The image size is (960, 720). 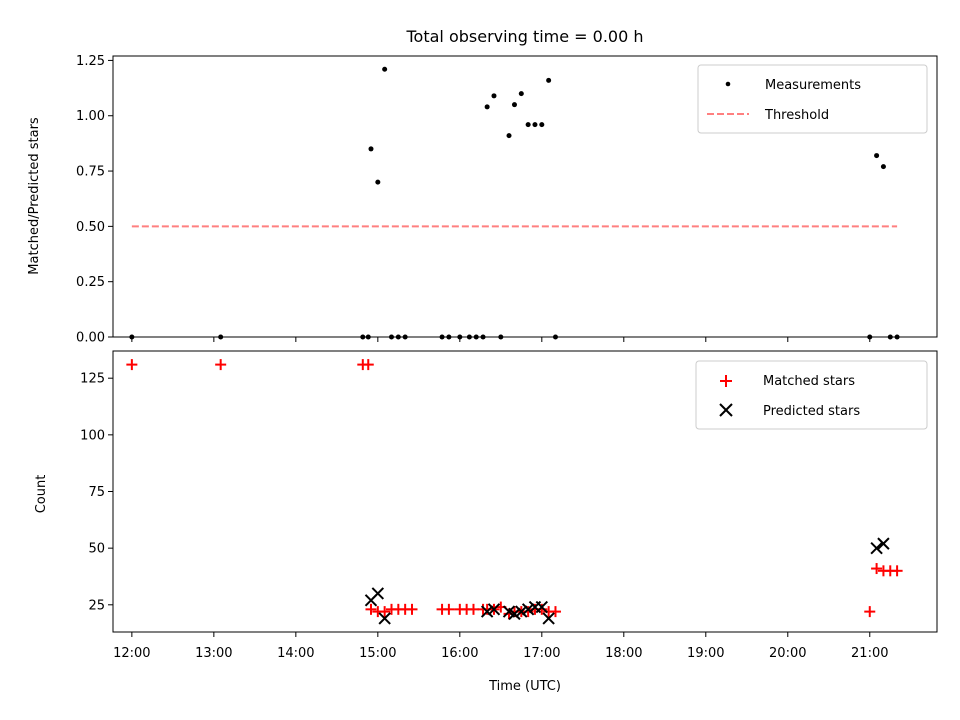 I want to click on bottom-y-tick-label: 100, so click(x=92, y=435).